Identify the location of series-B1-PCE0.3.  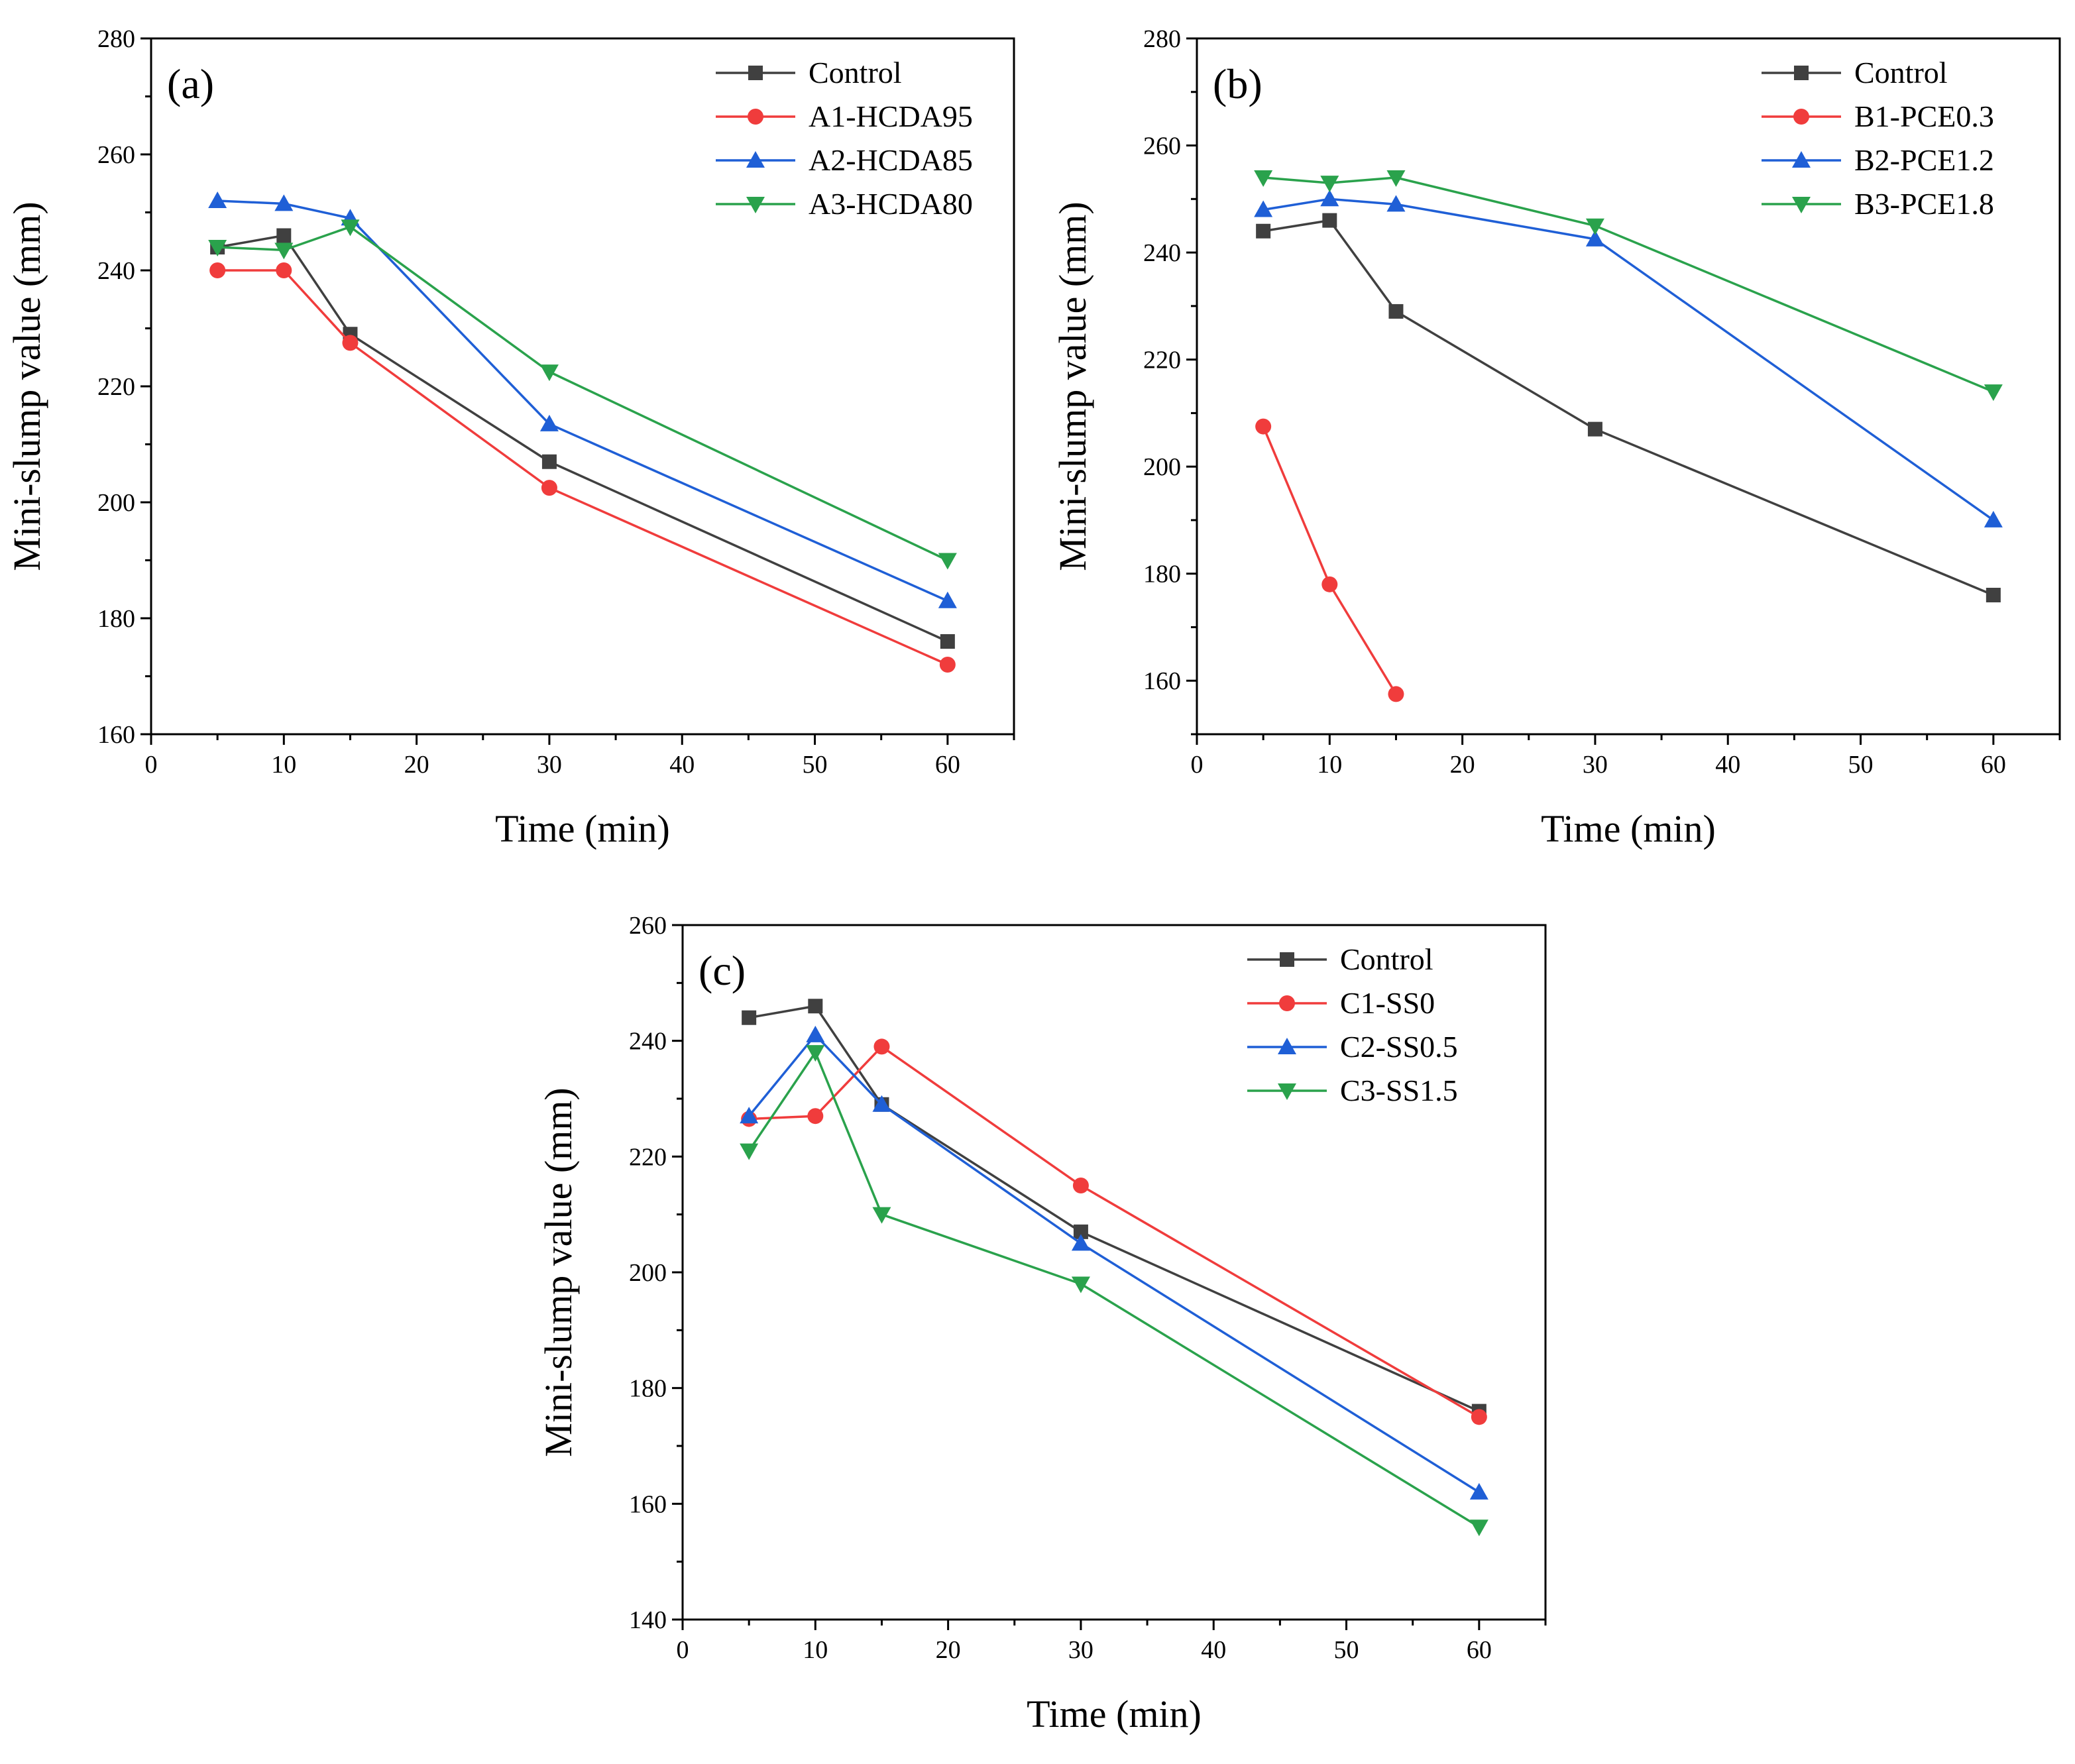
(1329, 560).